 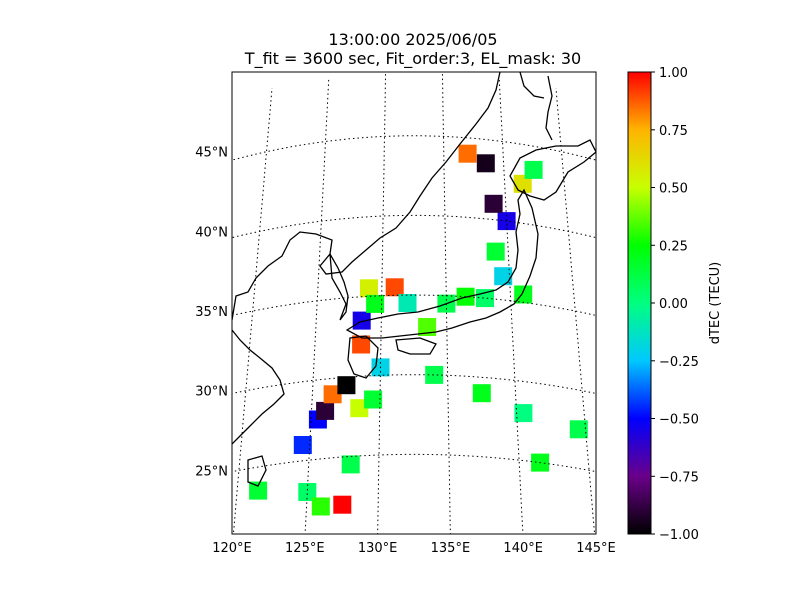 I want to click on colorbar-tick-label: 0.50, so click(x=673, y=189).